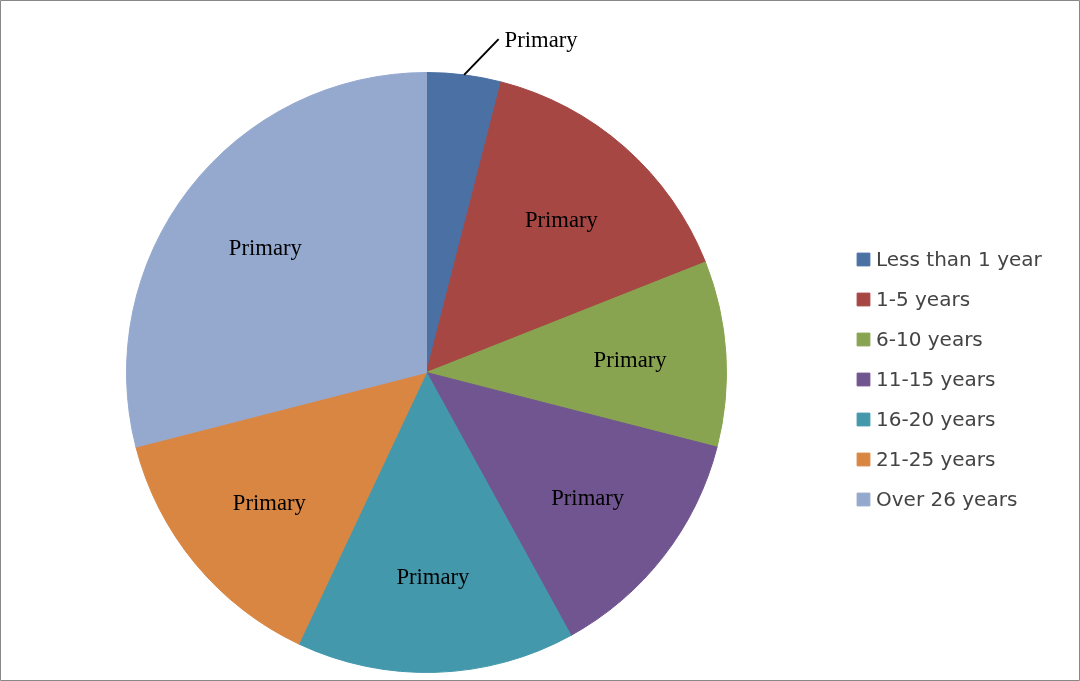 Image resolution: width=1080 pixels, height=681 pixels. Describe the element at coordinates (947, 499) in the screenshot. I see `legend-label: Over 26 years` at that location.